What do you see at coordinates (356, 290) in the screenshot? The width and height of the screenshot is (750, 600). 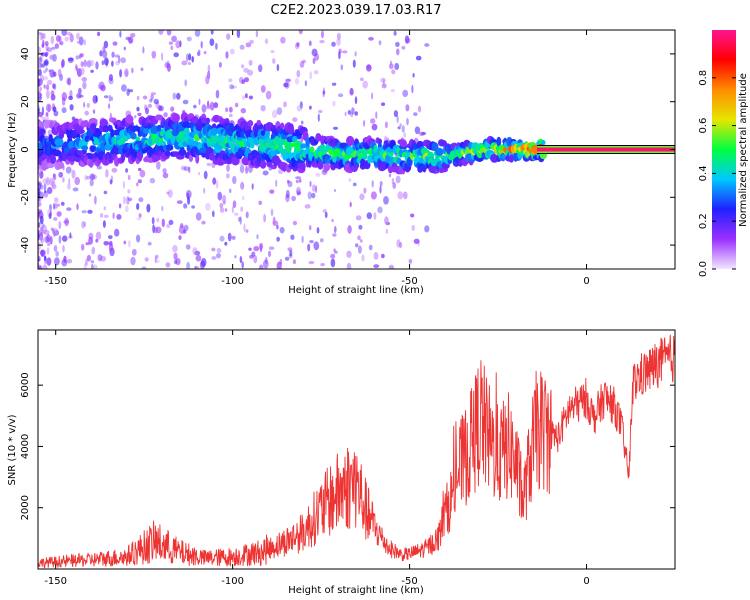 I see `top-x-axis-label: Height of straight line (km)` at bounding box center [356, 290].